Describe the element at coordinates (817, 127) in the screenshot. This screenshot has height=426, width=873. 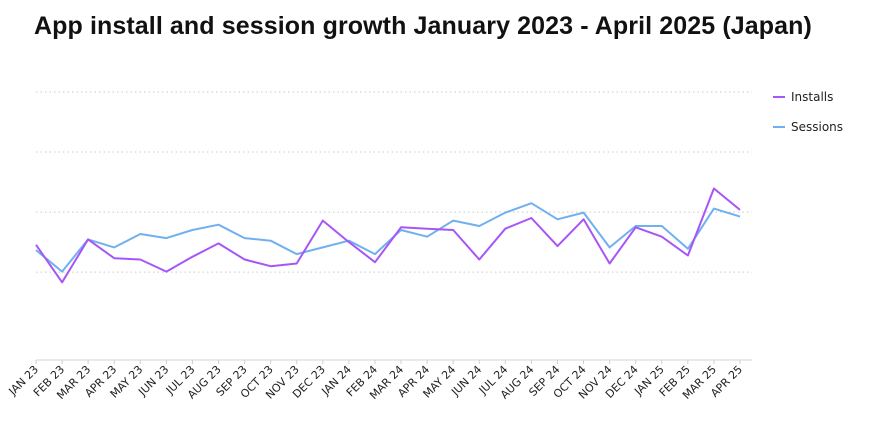
I see `legend-label-sessions: Sessions` at that location.